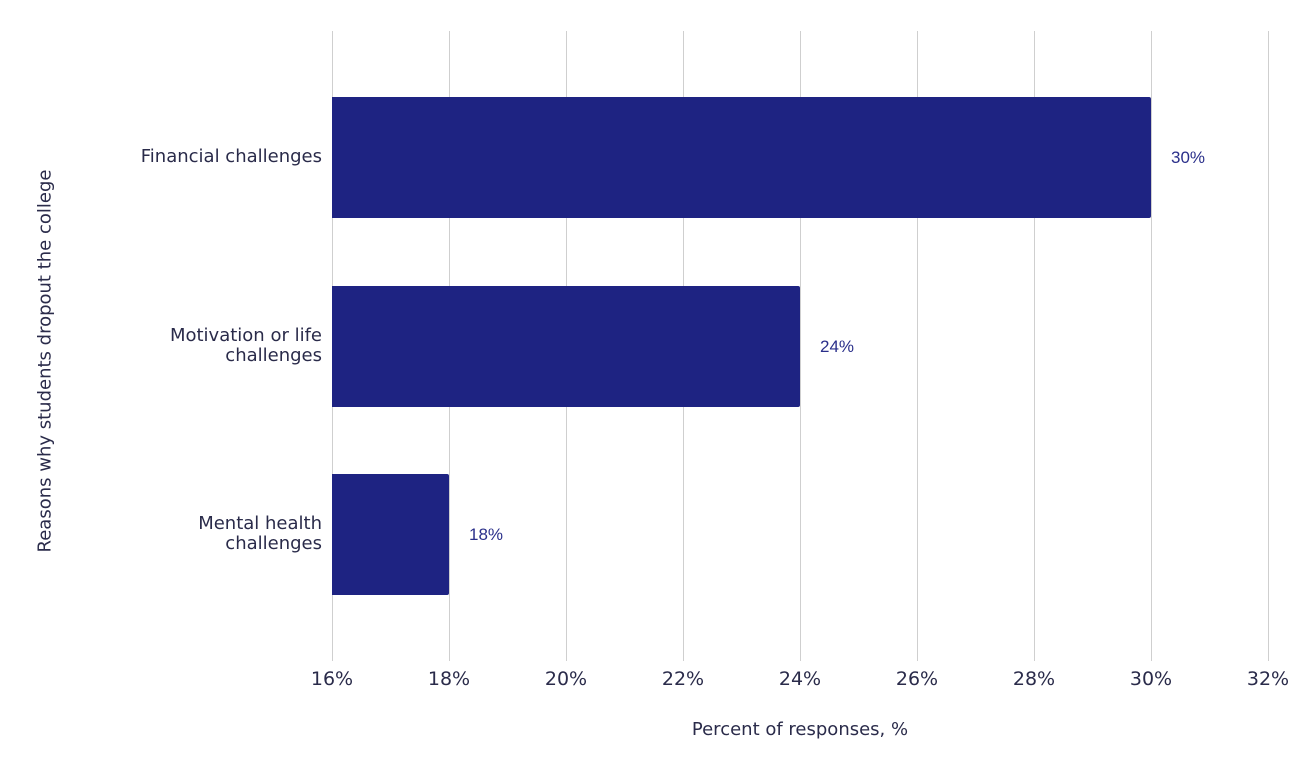  I want to click on bar-motivation-or-life-challenges, so click(566, 346).